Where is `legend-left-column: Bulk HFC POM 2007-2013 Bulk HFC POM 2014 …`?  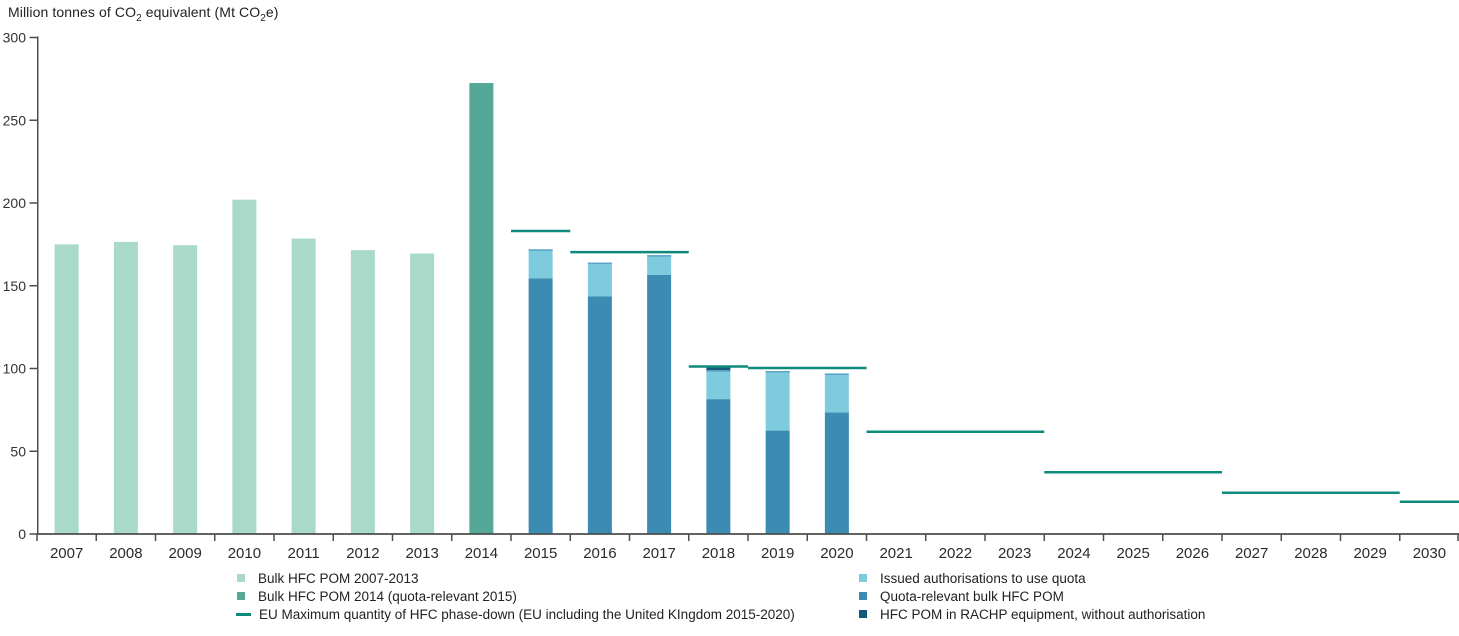 legend-left-column: Bulk HFC POM 2007-2013 Bulk HFC POM 2014 … is located at coordinates (515, 596).